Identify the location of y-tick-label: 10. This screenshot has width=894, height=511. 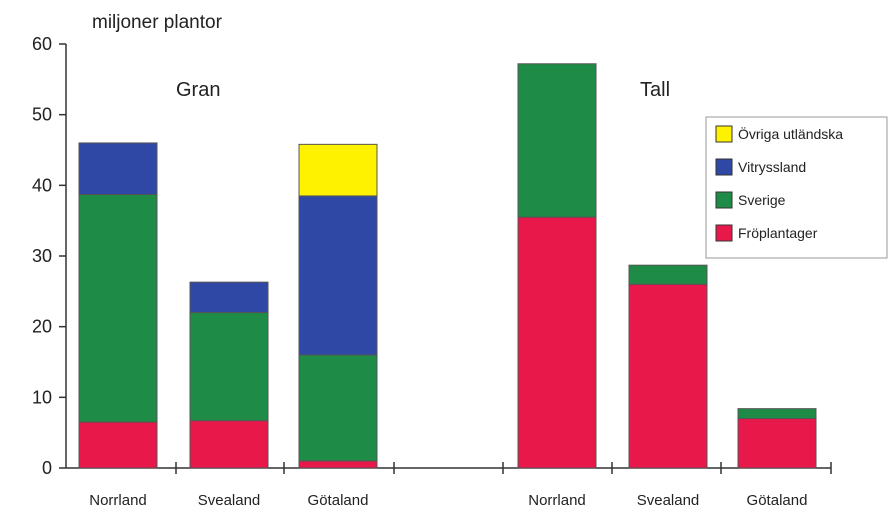
(42, 397).